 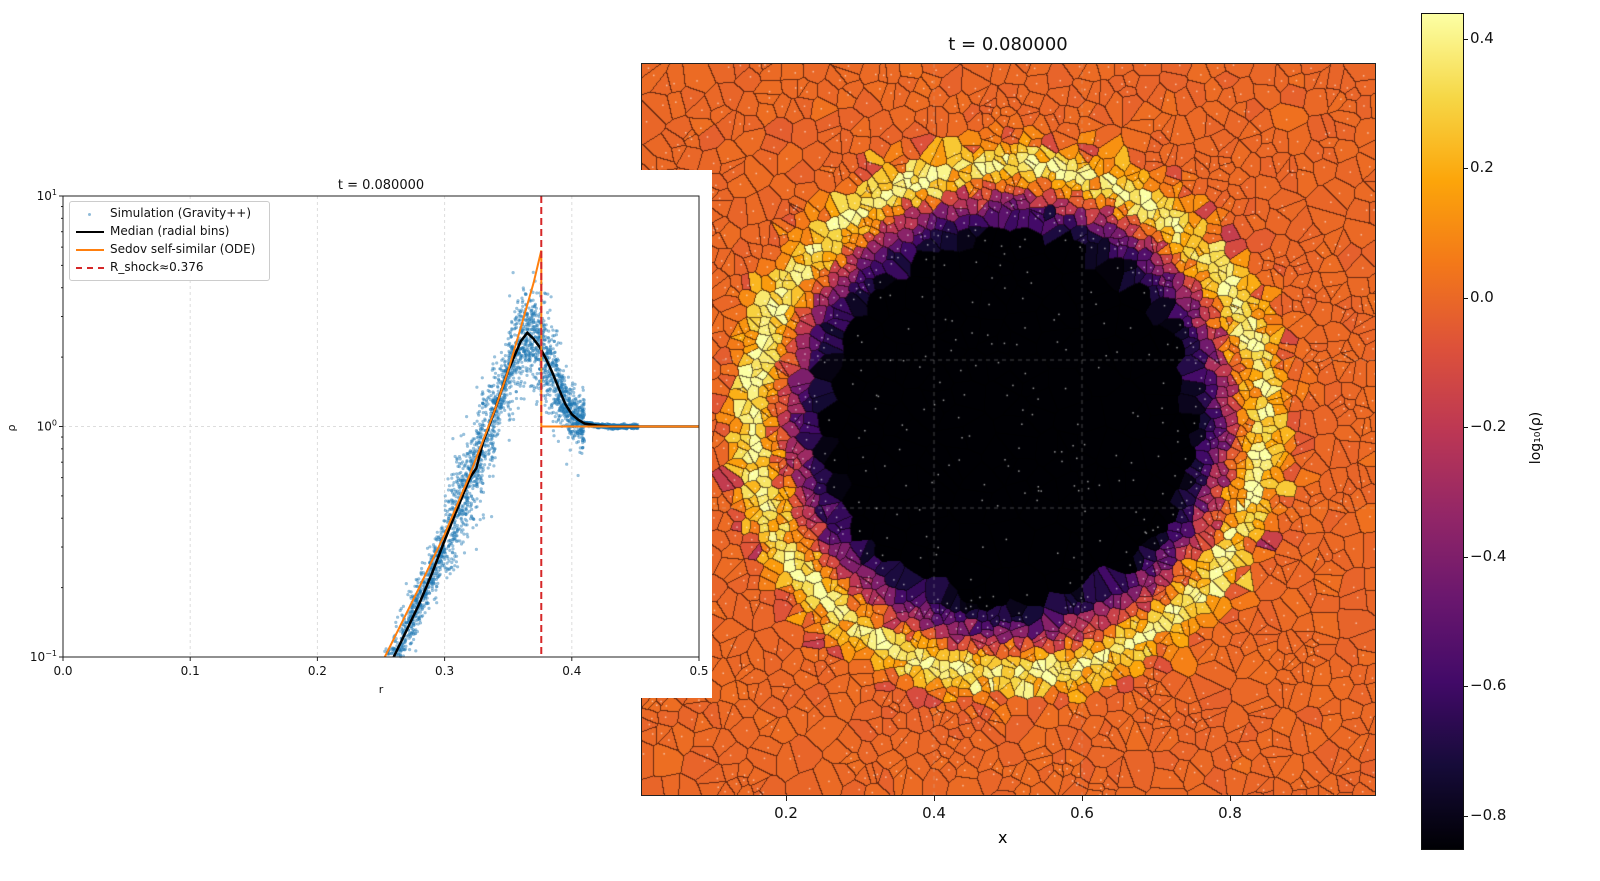 What do you see at coordinates (90, 250) in the screenshot?
I see `legend-swatch-sedov` at bounding box center [90, 250].